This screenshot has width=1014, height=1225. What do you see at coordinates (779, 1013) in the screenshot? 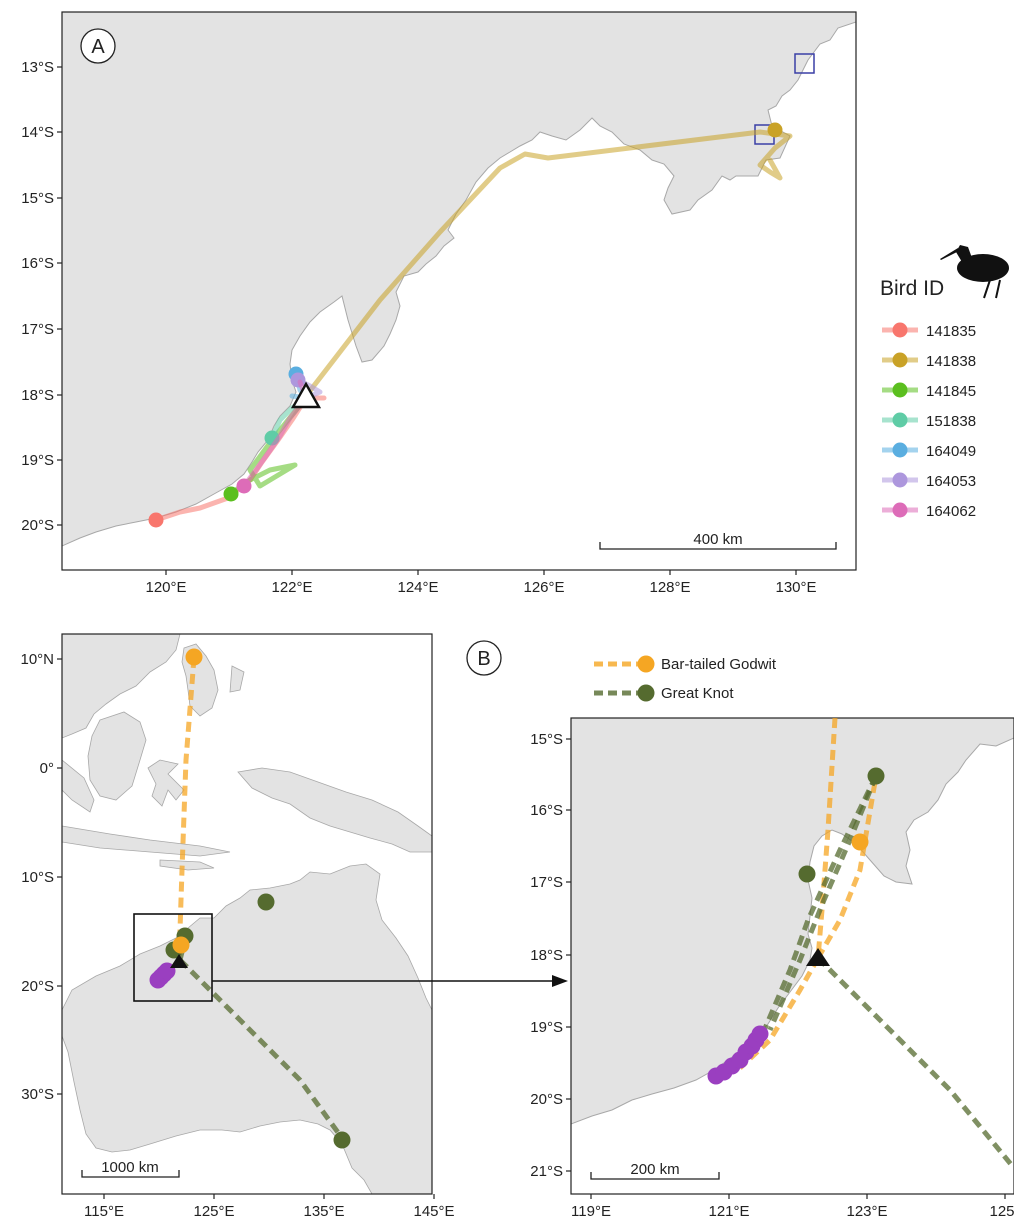
I see `godwit-track-inset-south` at bounding box center [779, 1013].